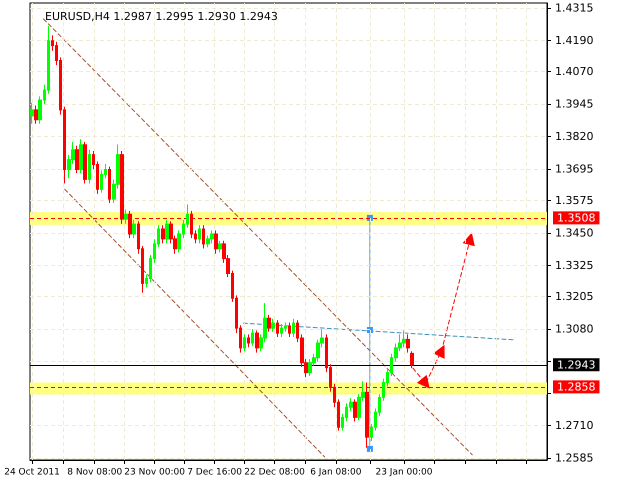 This screenshot has width=640, height=480. What do you see at coordinates (275, 473) in the screenshot?
I see `x-tick-label: 22 Dec 08:00` at bounding box center [275, 473].